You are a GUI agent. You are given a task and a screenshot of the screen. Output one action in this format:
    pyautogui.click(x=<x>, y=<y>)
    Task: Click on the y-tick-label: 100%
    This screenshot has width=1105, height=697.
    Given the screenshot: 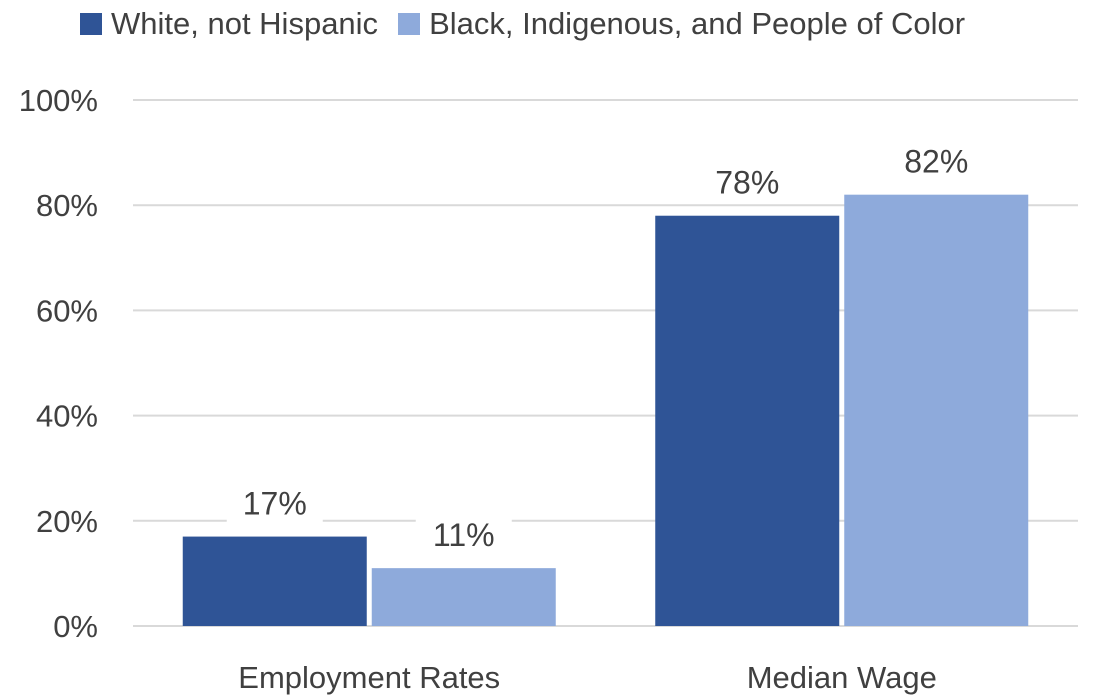 What is the action you would take?
    pyautogui.click(x=58, y=100)
    